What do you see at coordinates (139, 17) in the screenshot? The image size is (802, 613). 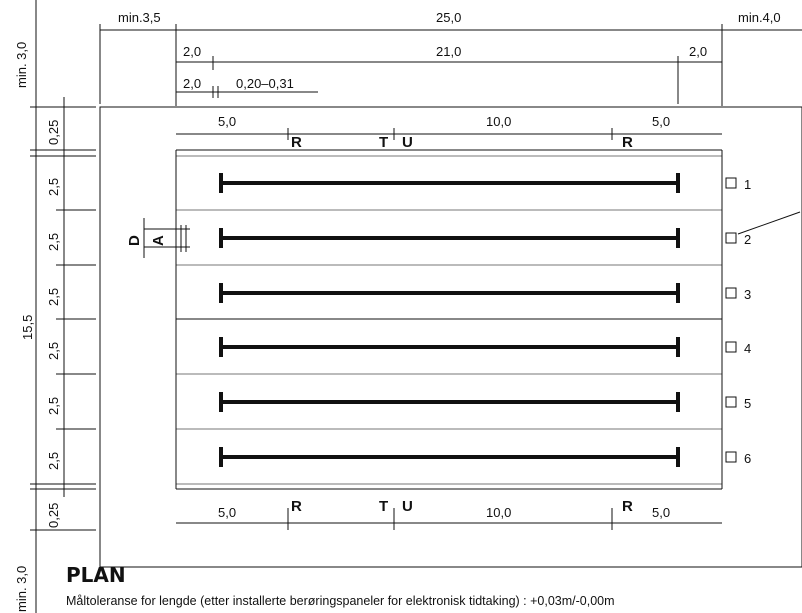 I see `dim-min-left: min.3,5` at bounding box center [139, 17].